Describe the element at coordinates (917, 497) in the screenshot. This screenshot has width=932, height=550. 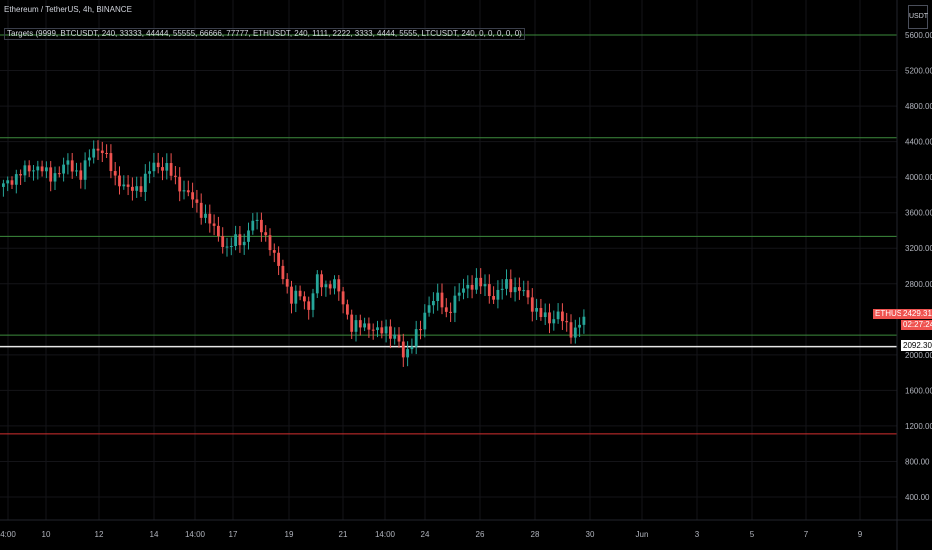
I see `price-tick-label: 400.00` at that location.